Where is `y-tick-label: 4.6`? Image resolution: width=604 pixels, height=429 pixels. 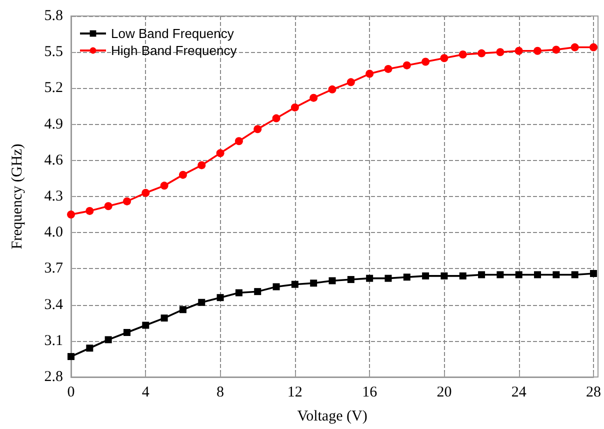 y-tick-label: 4.6 is located at coordinates (54, 160).